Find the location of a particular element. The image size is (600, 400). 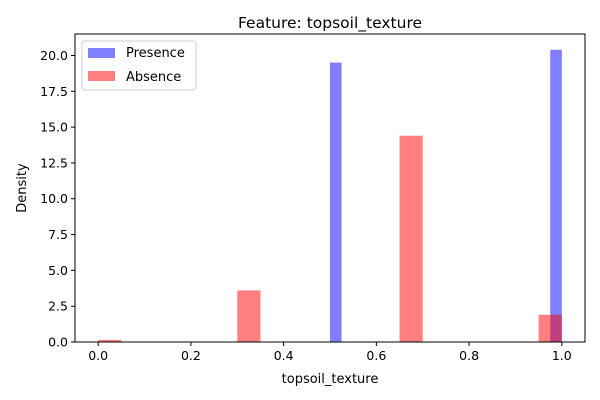

legend-label-absence: Absence is located at coordinates (153, 77).